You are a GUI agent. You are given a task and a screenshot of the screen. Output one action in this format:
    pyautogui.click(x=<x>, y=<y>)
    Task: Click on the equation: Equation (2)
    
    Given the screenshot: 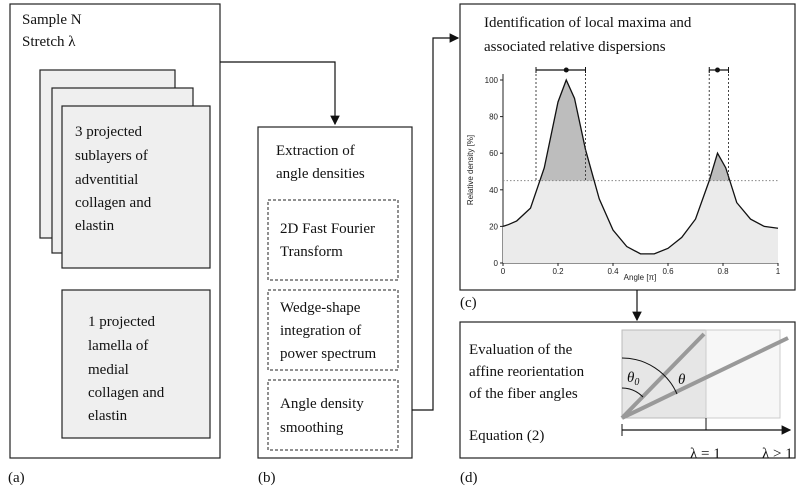 What is the action you would take?
    pyautogui.click(x=506, y=436)
    